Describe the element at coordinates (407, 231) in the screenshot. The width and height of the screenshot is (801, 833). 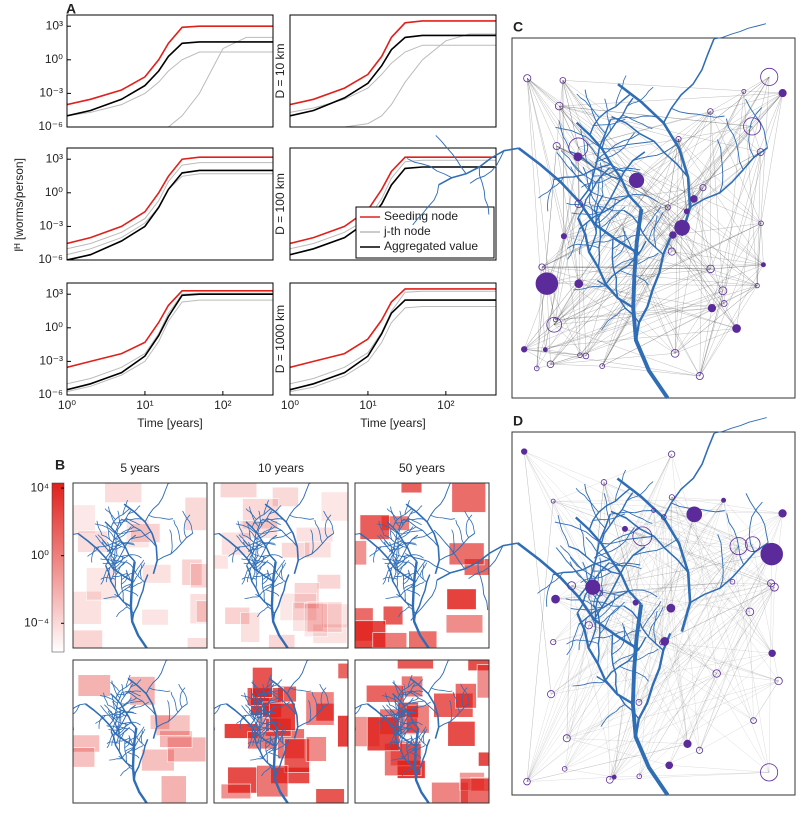
I see `legend-label: j-th node` at that location.